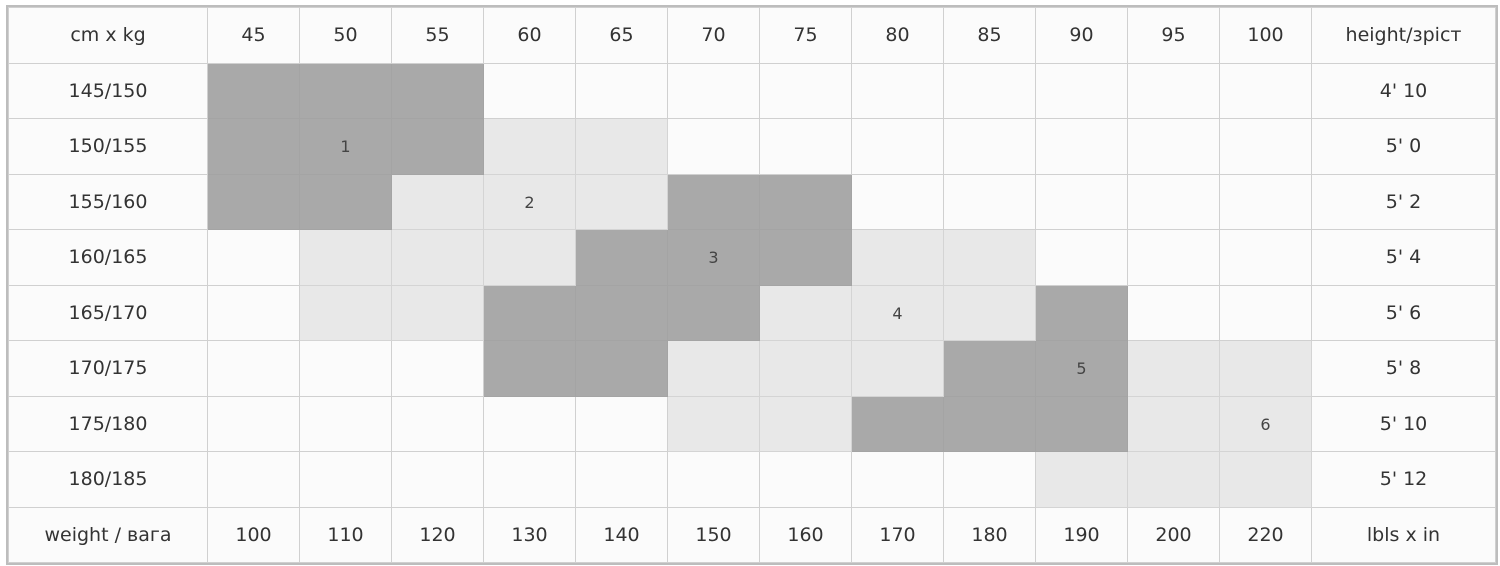 This screenshot has height=566, width=1500. I want to click on size-cell: 5, so click(1081, 368).